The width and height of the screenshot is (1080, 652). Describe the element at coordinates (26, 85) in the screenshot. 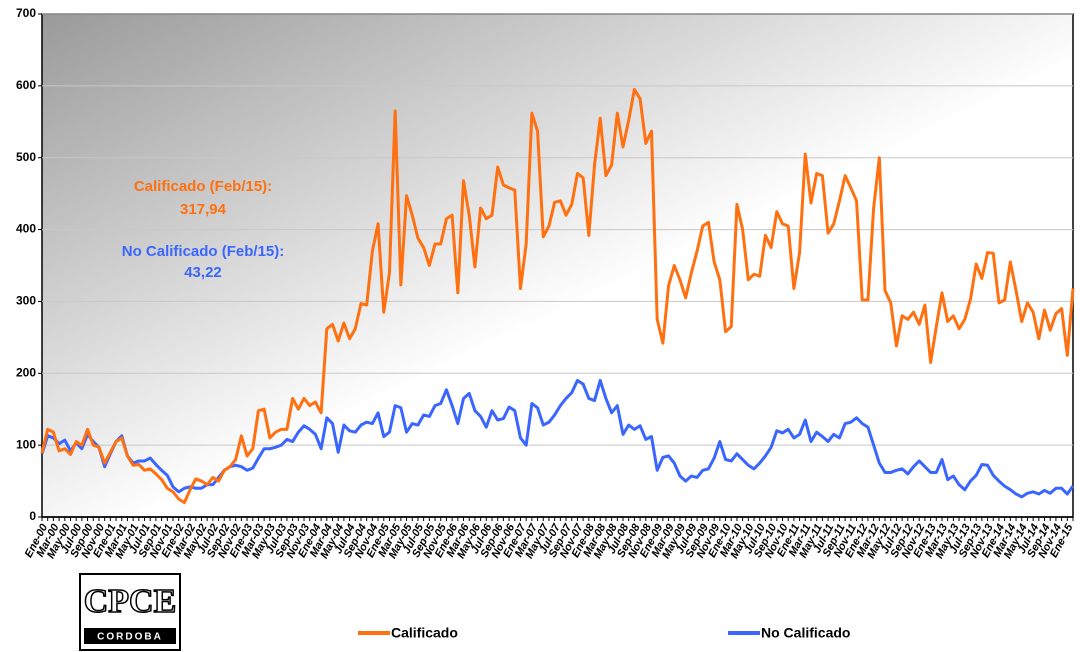

I see `y-tick-label: 600` at that location.